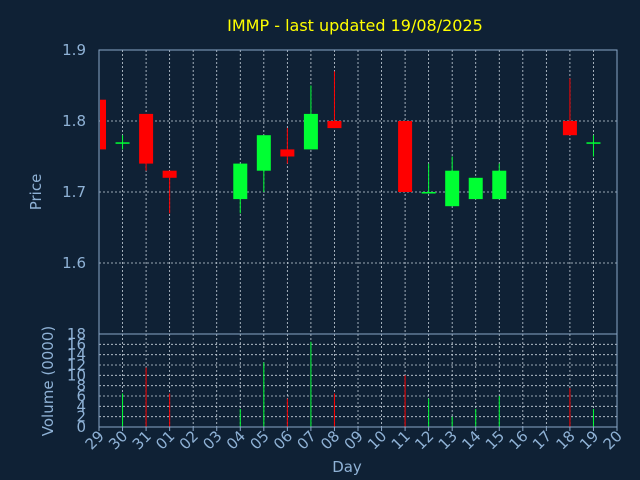 The width and height of the screenshot is (640, 480). I want to click on day-tick-label: 11, so click(401, 440).